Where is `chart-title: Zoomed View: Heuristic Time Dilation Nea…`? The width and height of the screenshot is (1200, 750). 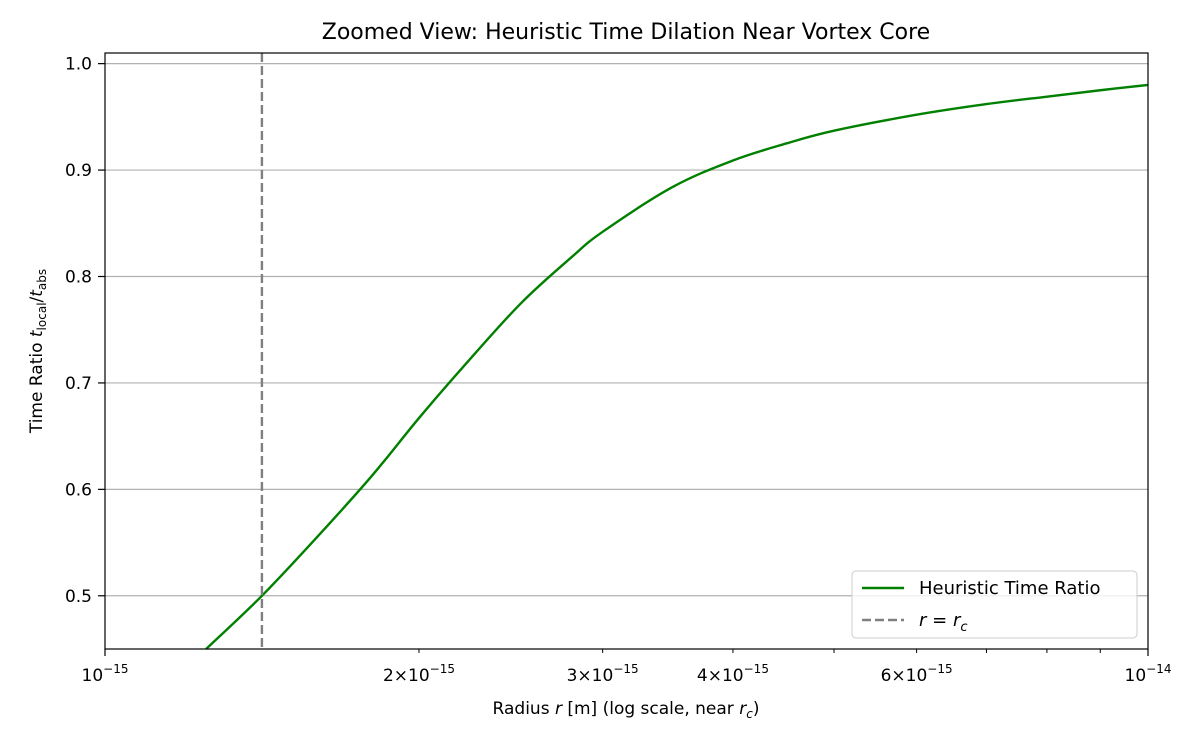 chart-title: Zoomed View: Heuristic Time Dilation Nea… is located at coordinates (626, 32).